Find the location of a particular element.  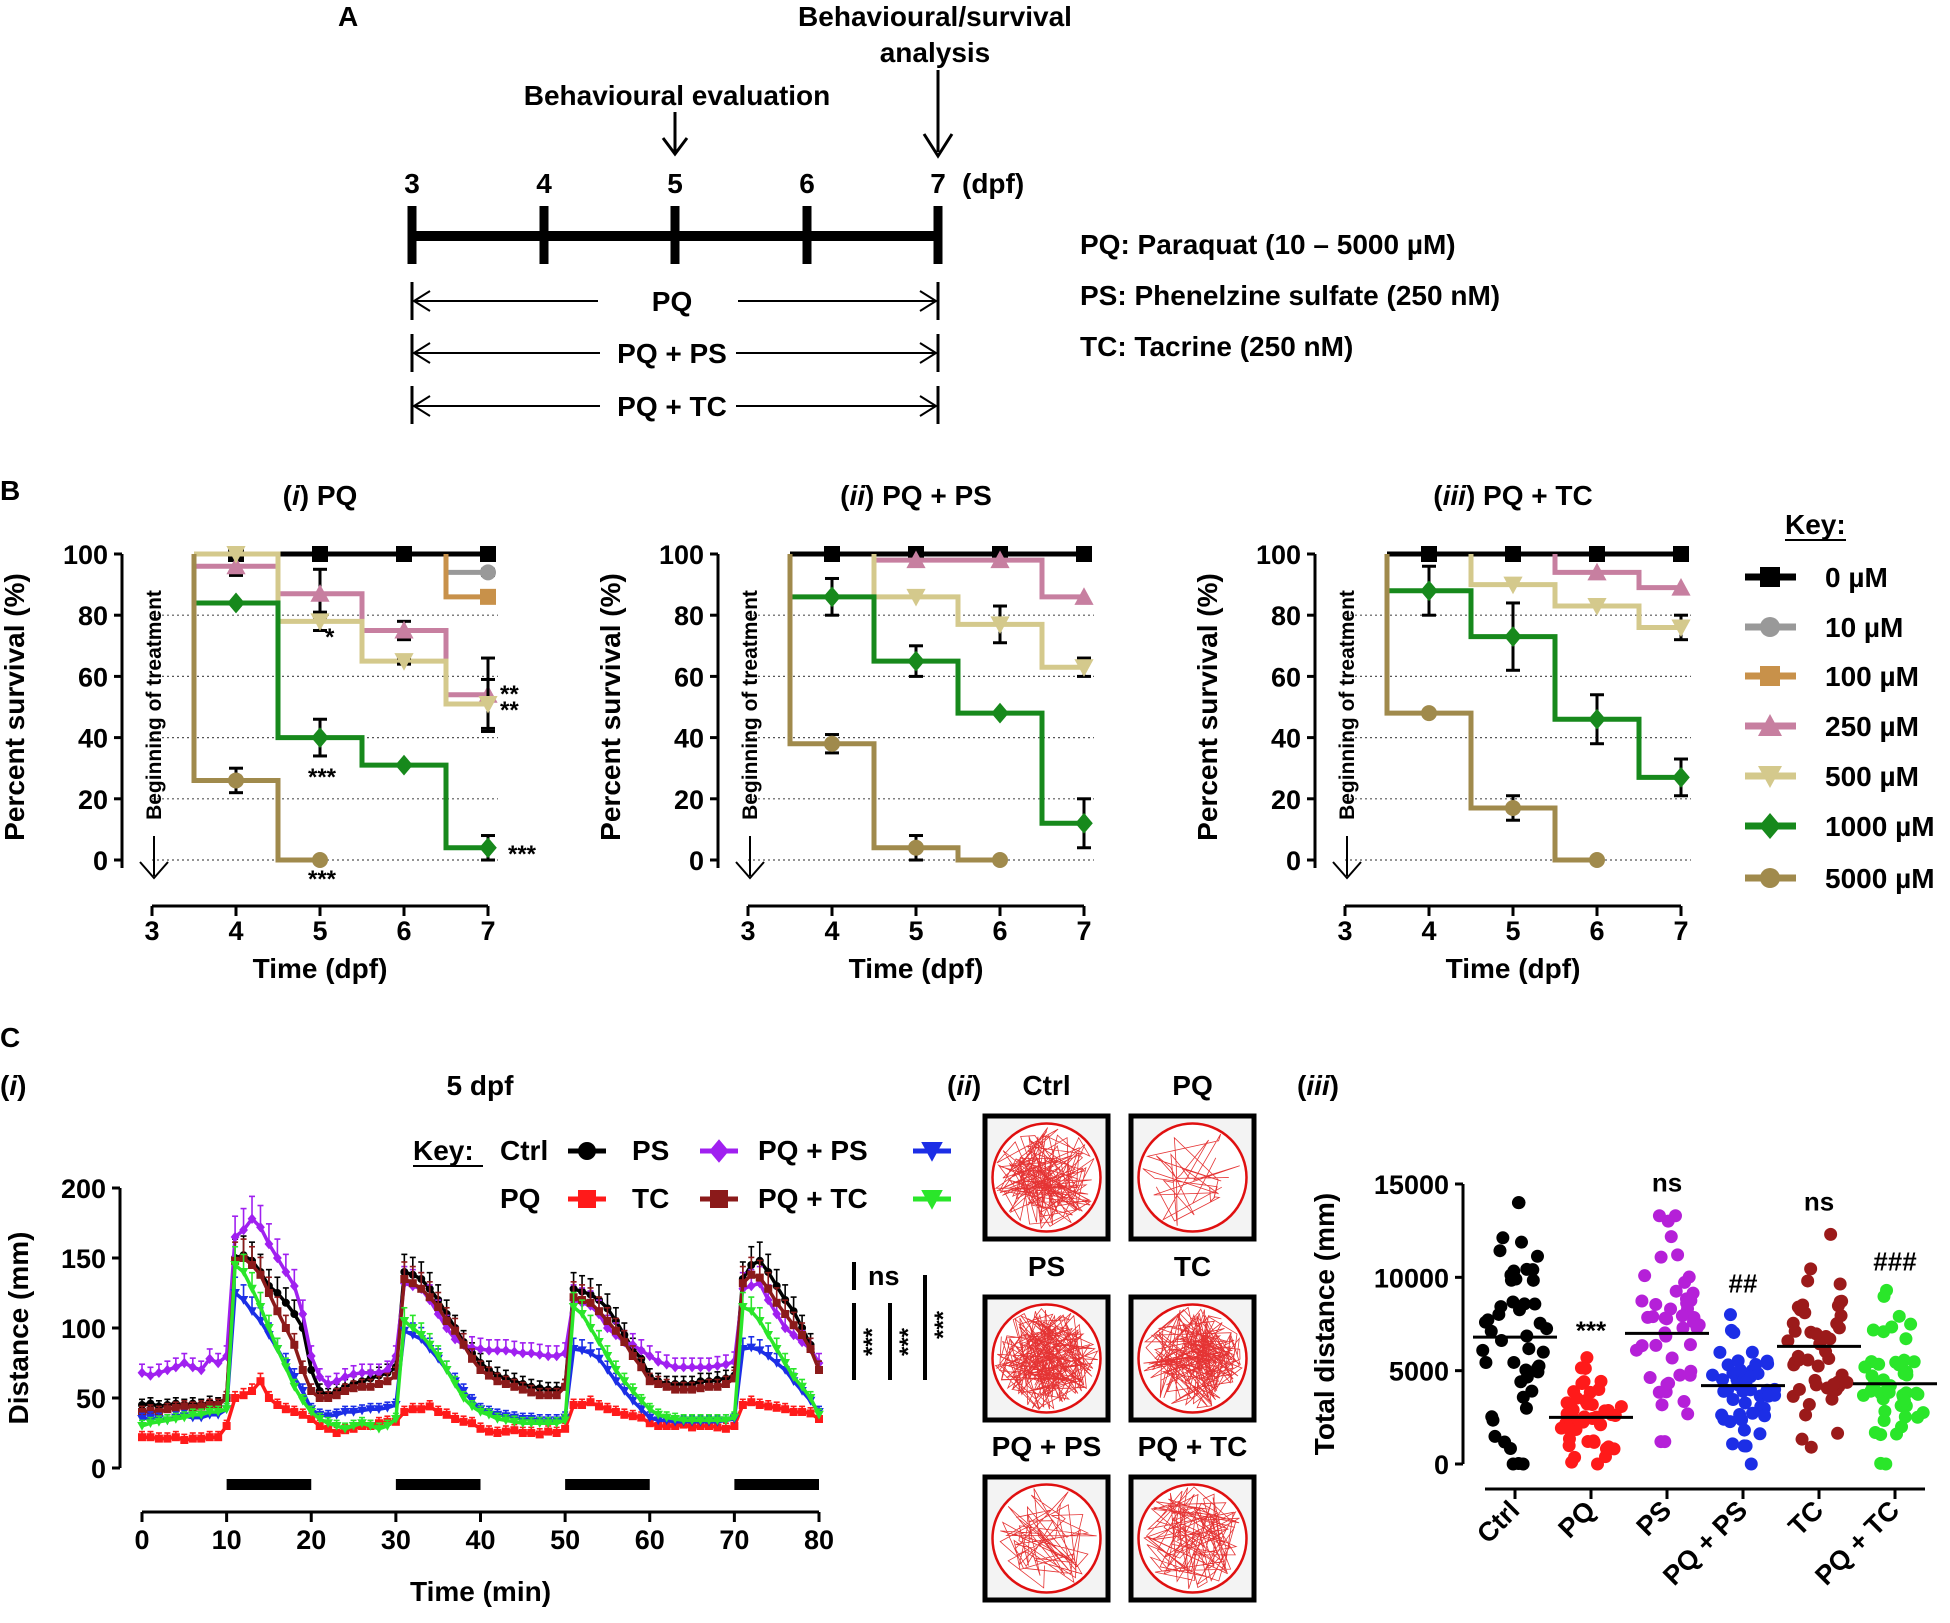

y-tick-label: 100 is located at coordinates (83, 1329).